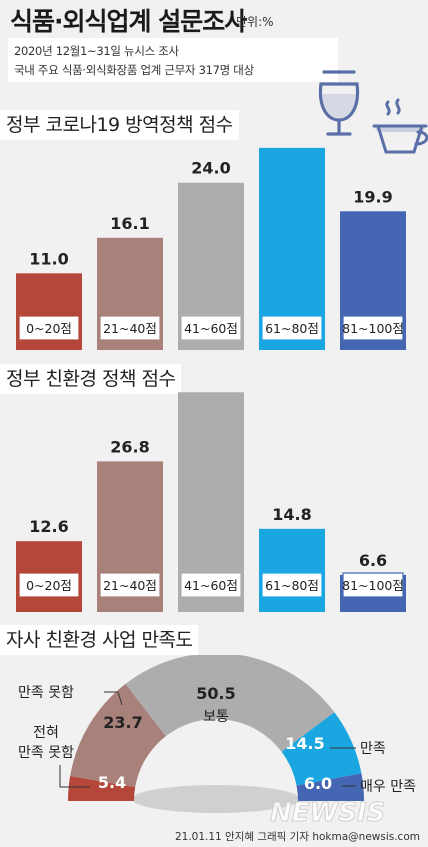  Describe the element at coordinates (388, 787) in the screenshot. I see `slice-category-label: 매우 만족` at that location.